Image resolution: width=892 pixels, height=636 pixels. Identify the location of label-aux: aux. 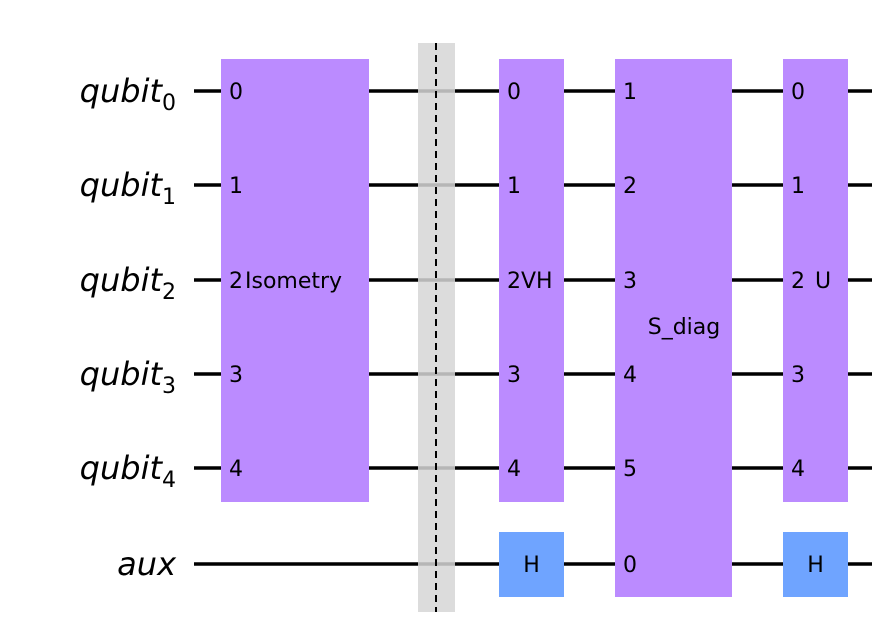
(147, 564).